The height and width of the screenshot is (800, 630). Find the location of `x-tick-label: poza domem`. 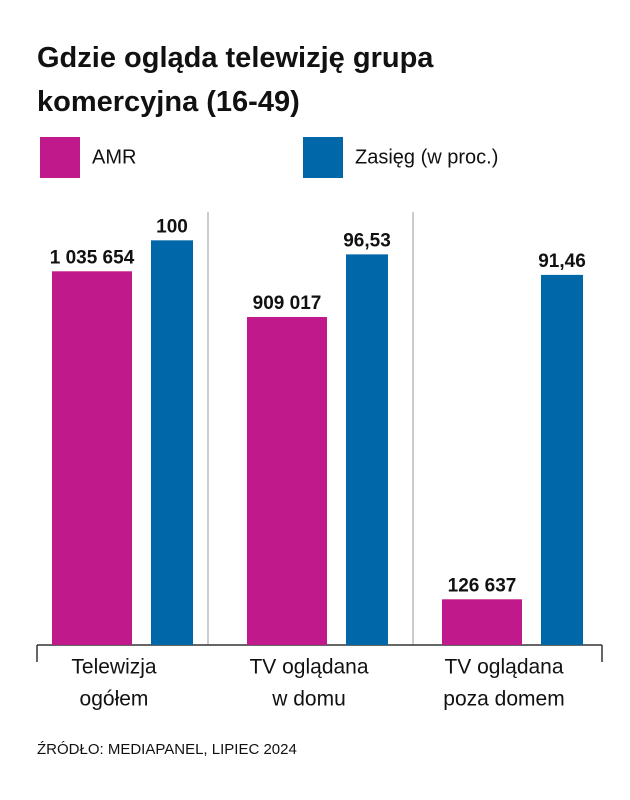

x-tick-label: poza domem is located at coordinates (503, 699).